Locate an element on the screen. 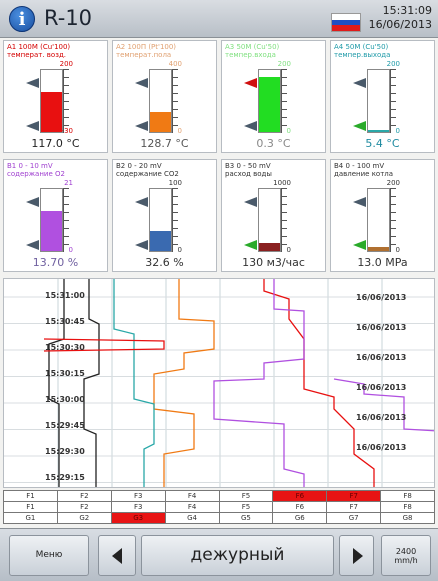 The width and height of the screenshot is (438, 581). scale-max: 200 is located at coordinates (66, 64).